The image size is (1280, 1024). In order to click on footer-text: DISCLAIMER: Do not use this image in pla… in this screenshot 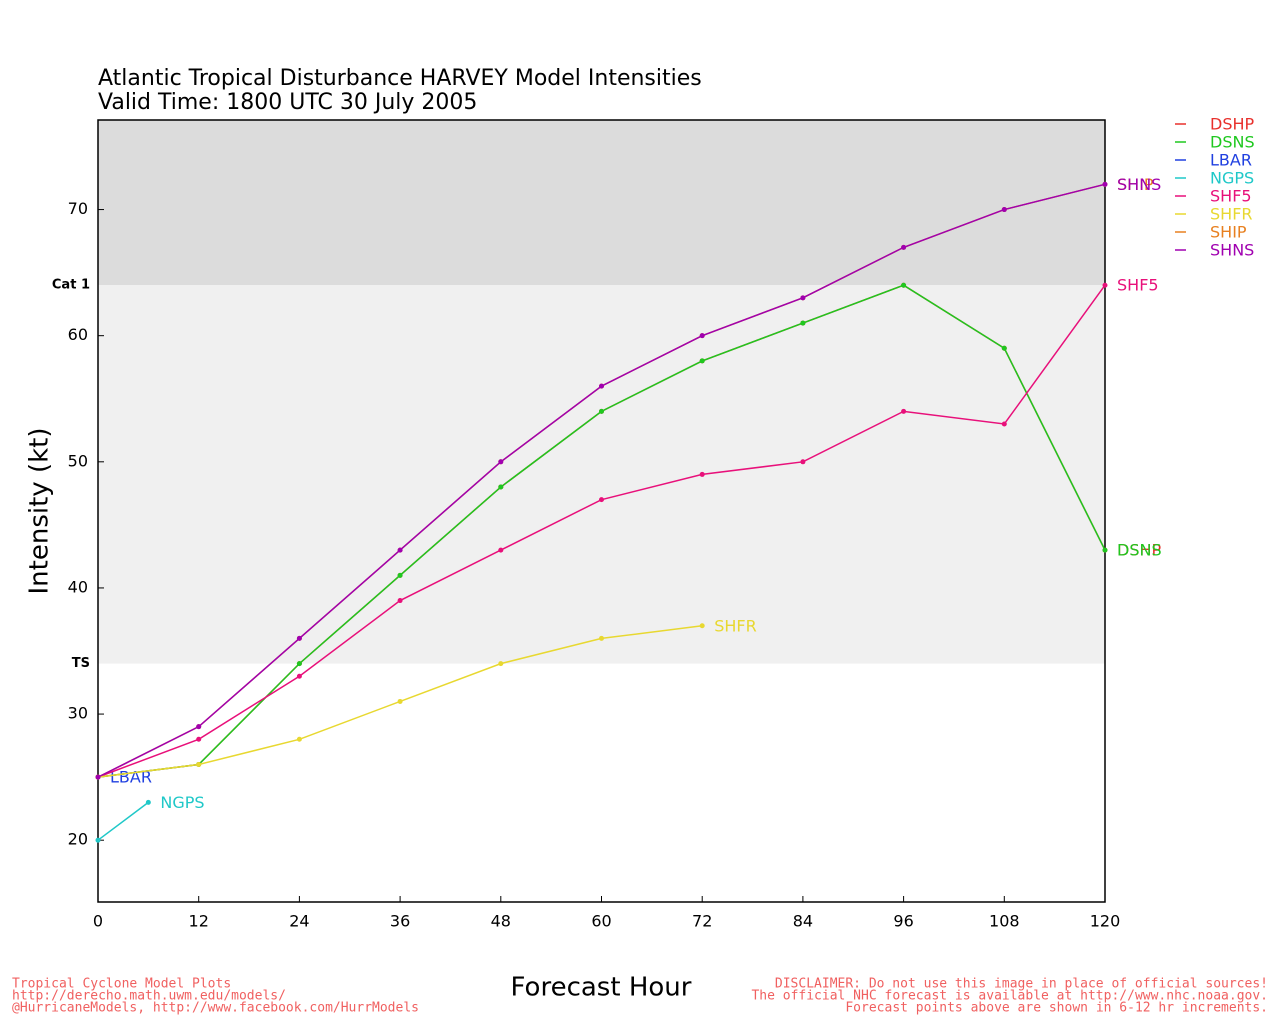, I will do `click(1021, 984)`.